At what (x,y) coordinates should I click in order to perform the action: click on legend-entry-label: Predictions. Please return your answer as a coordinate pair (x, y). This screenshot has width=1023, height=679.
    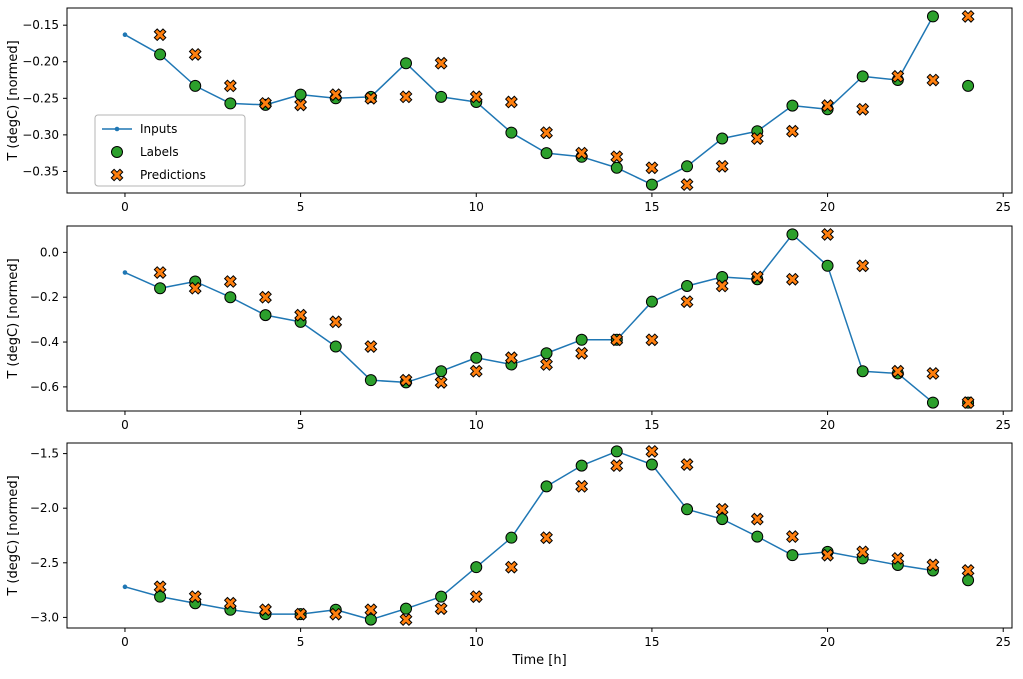
    Looking at the image, I should click on (173, 175).